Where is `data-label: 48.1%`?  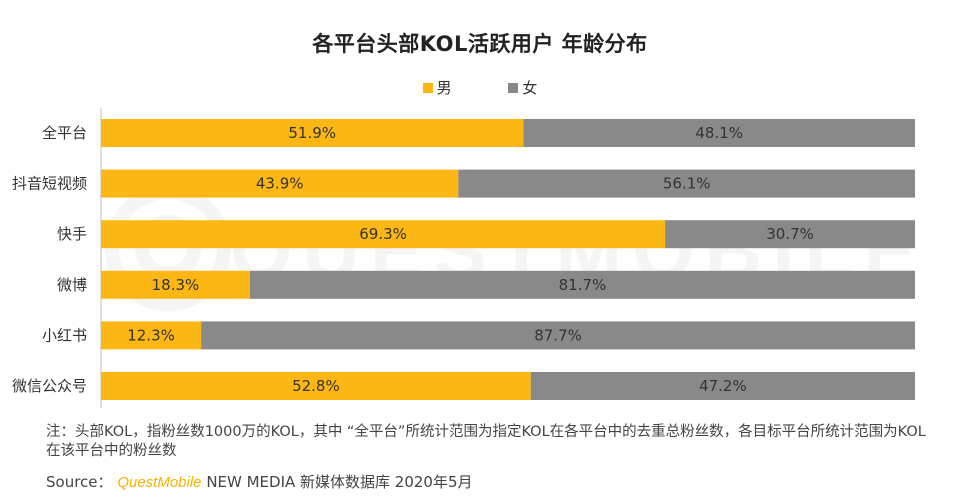 data-label: 48.1% is located at coordinates (719, 133).